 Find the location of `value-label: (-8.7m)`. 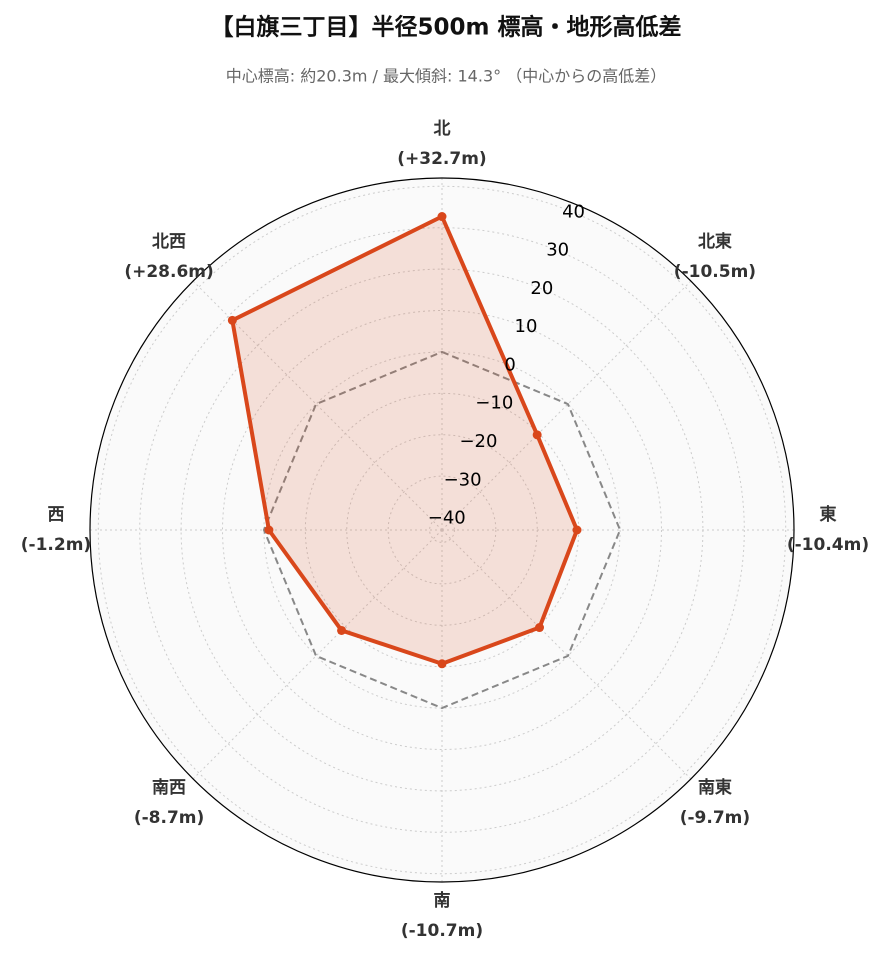

value-label: (-8.7m) is located at coordinates (169, 818).